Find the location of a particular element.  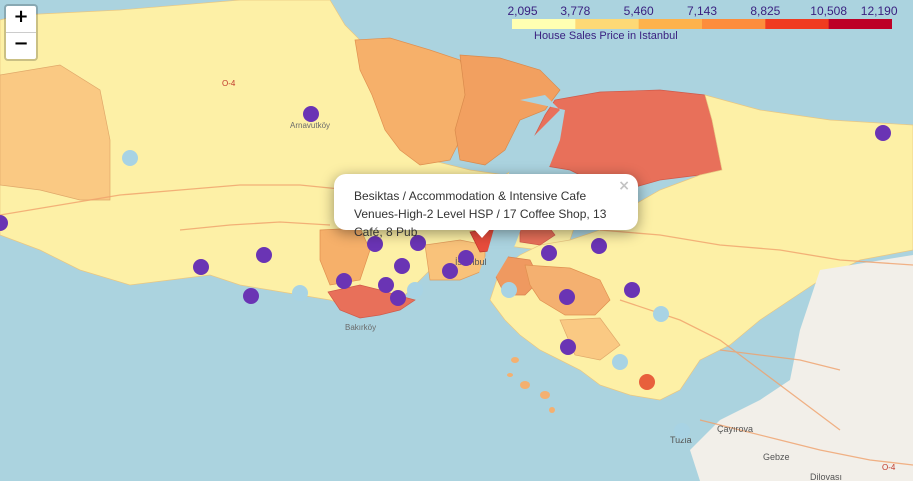

legend-color-bar is located at coordinates (702, 24).